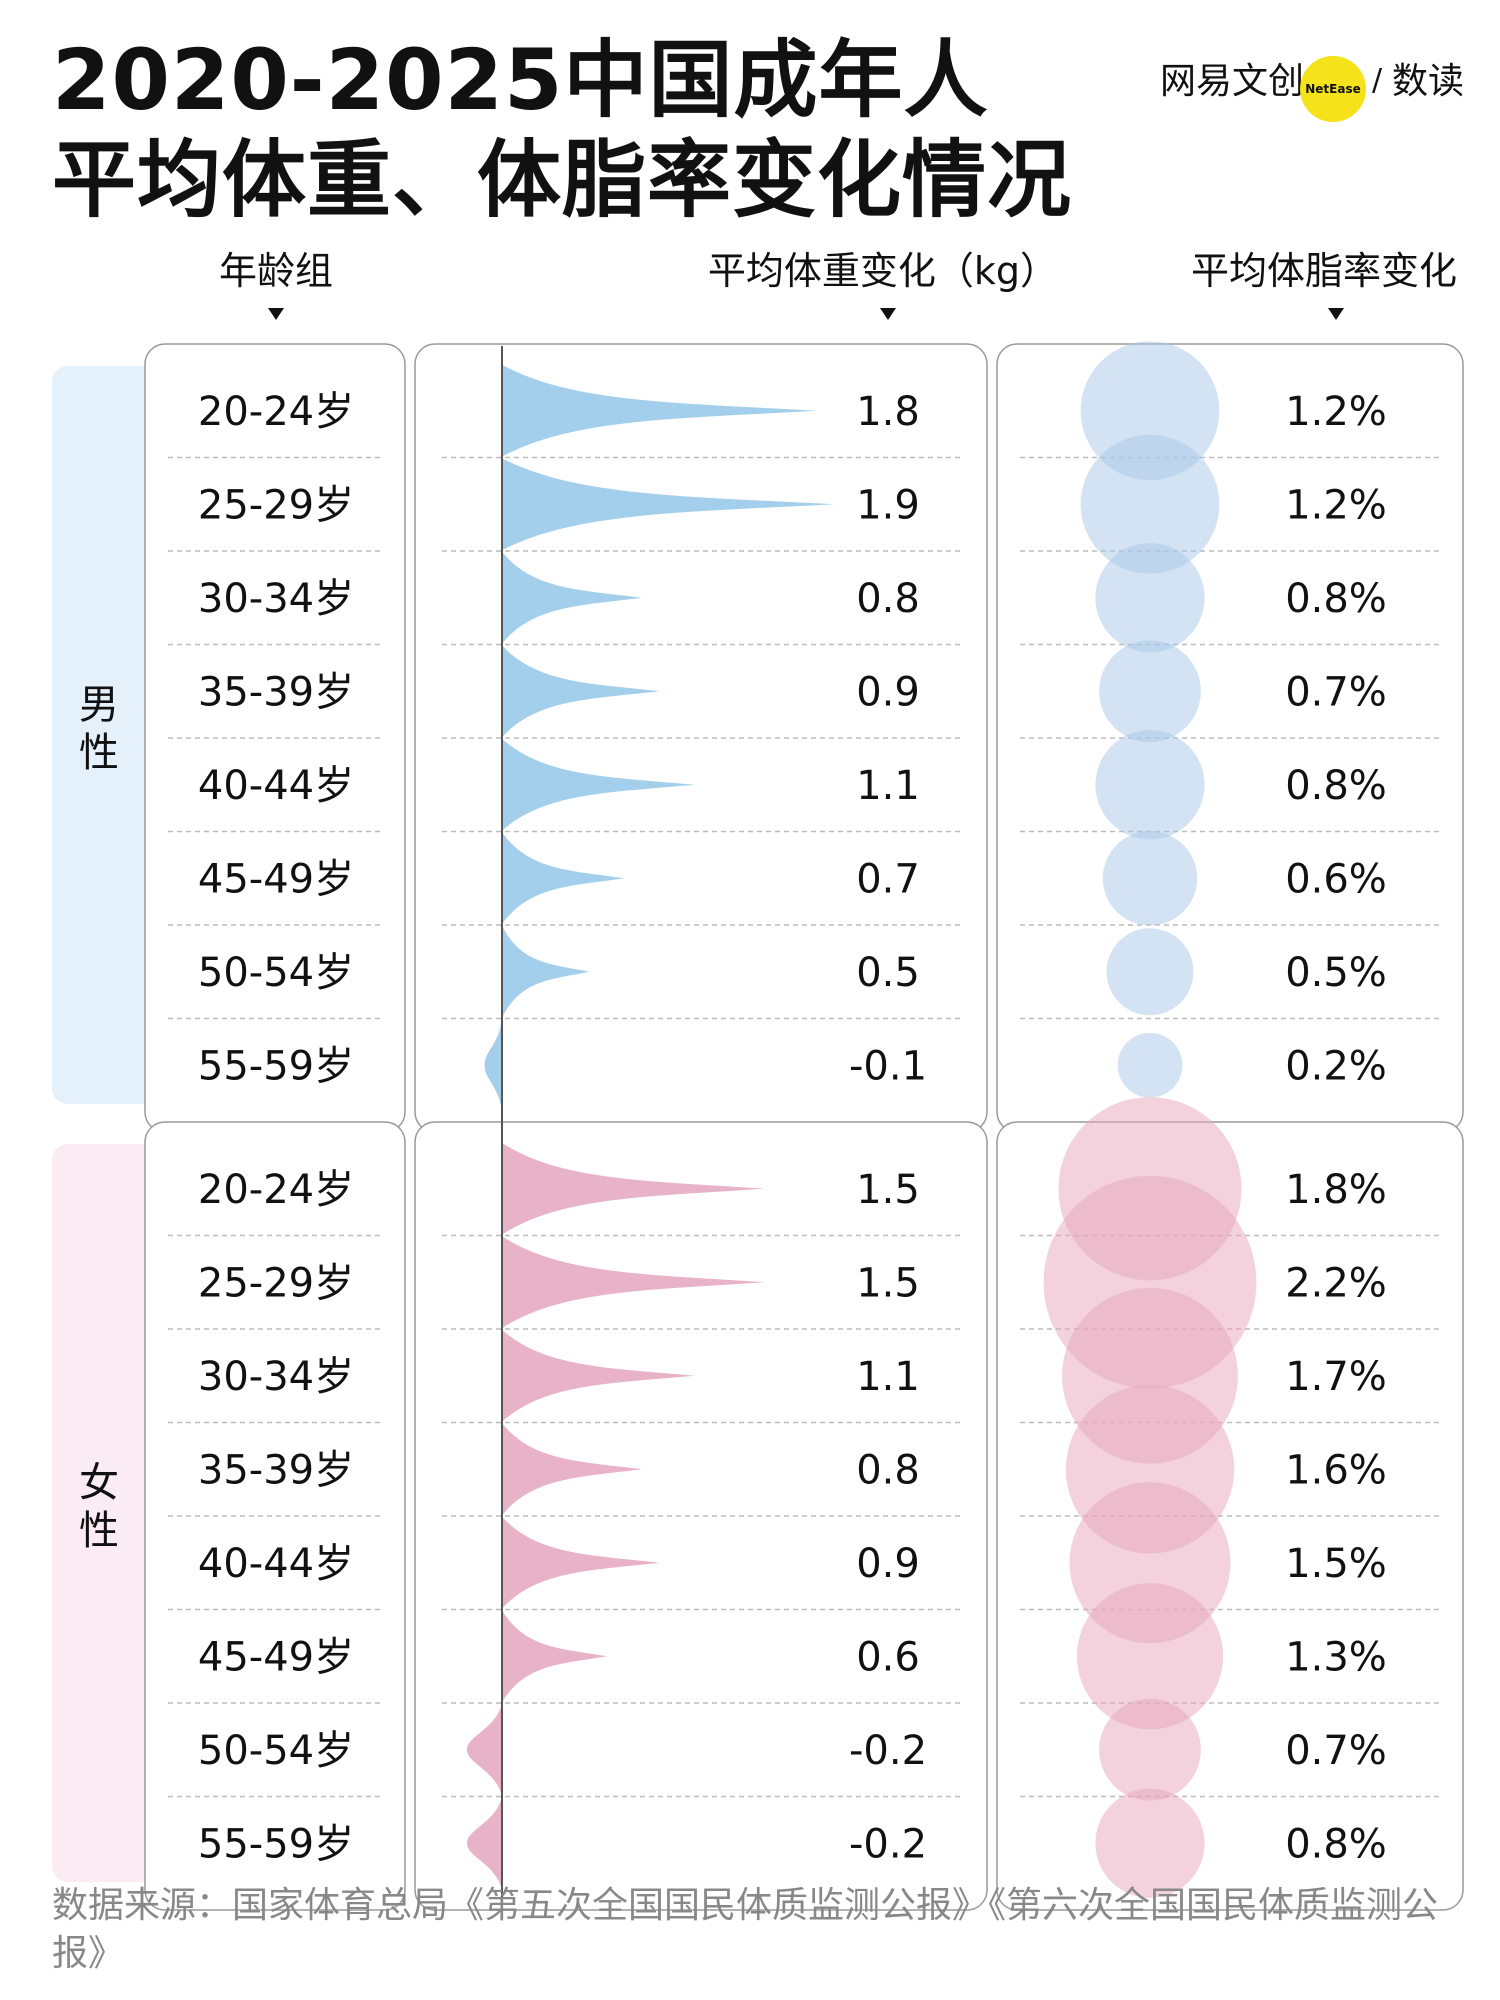 This screenshot has width=1500, height=2000. I want to click on weight-value-label: 1.8, so click(888, 412).